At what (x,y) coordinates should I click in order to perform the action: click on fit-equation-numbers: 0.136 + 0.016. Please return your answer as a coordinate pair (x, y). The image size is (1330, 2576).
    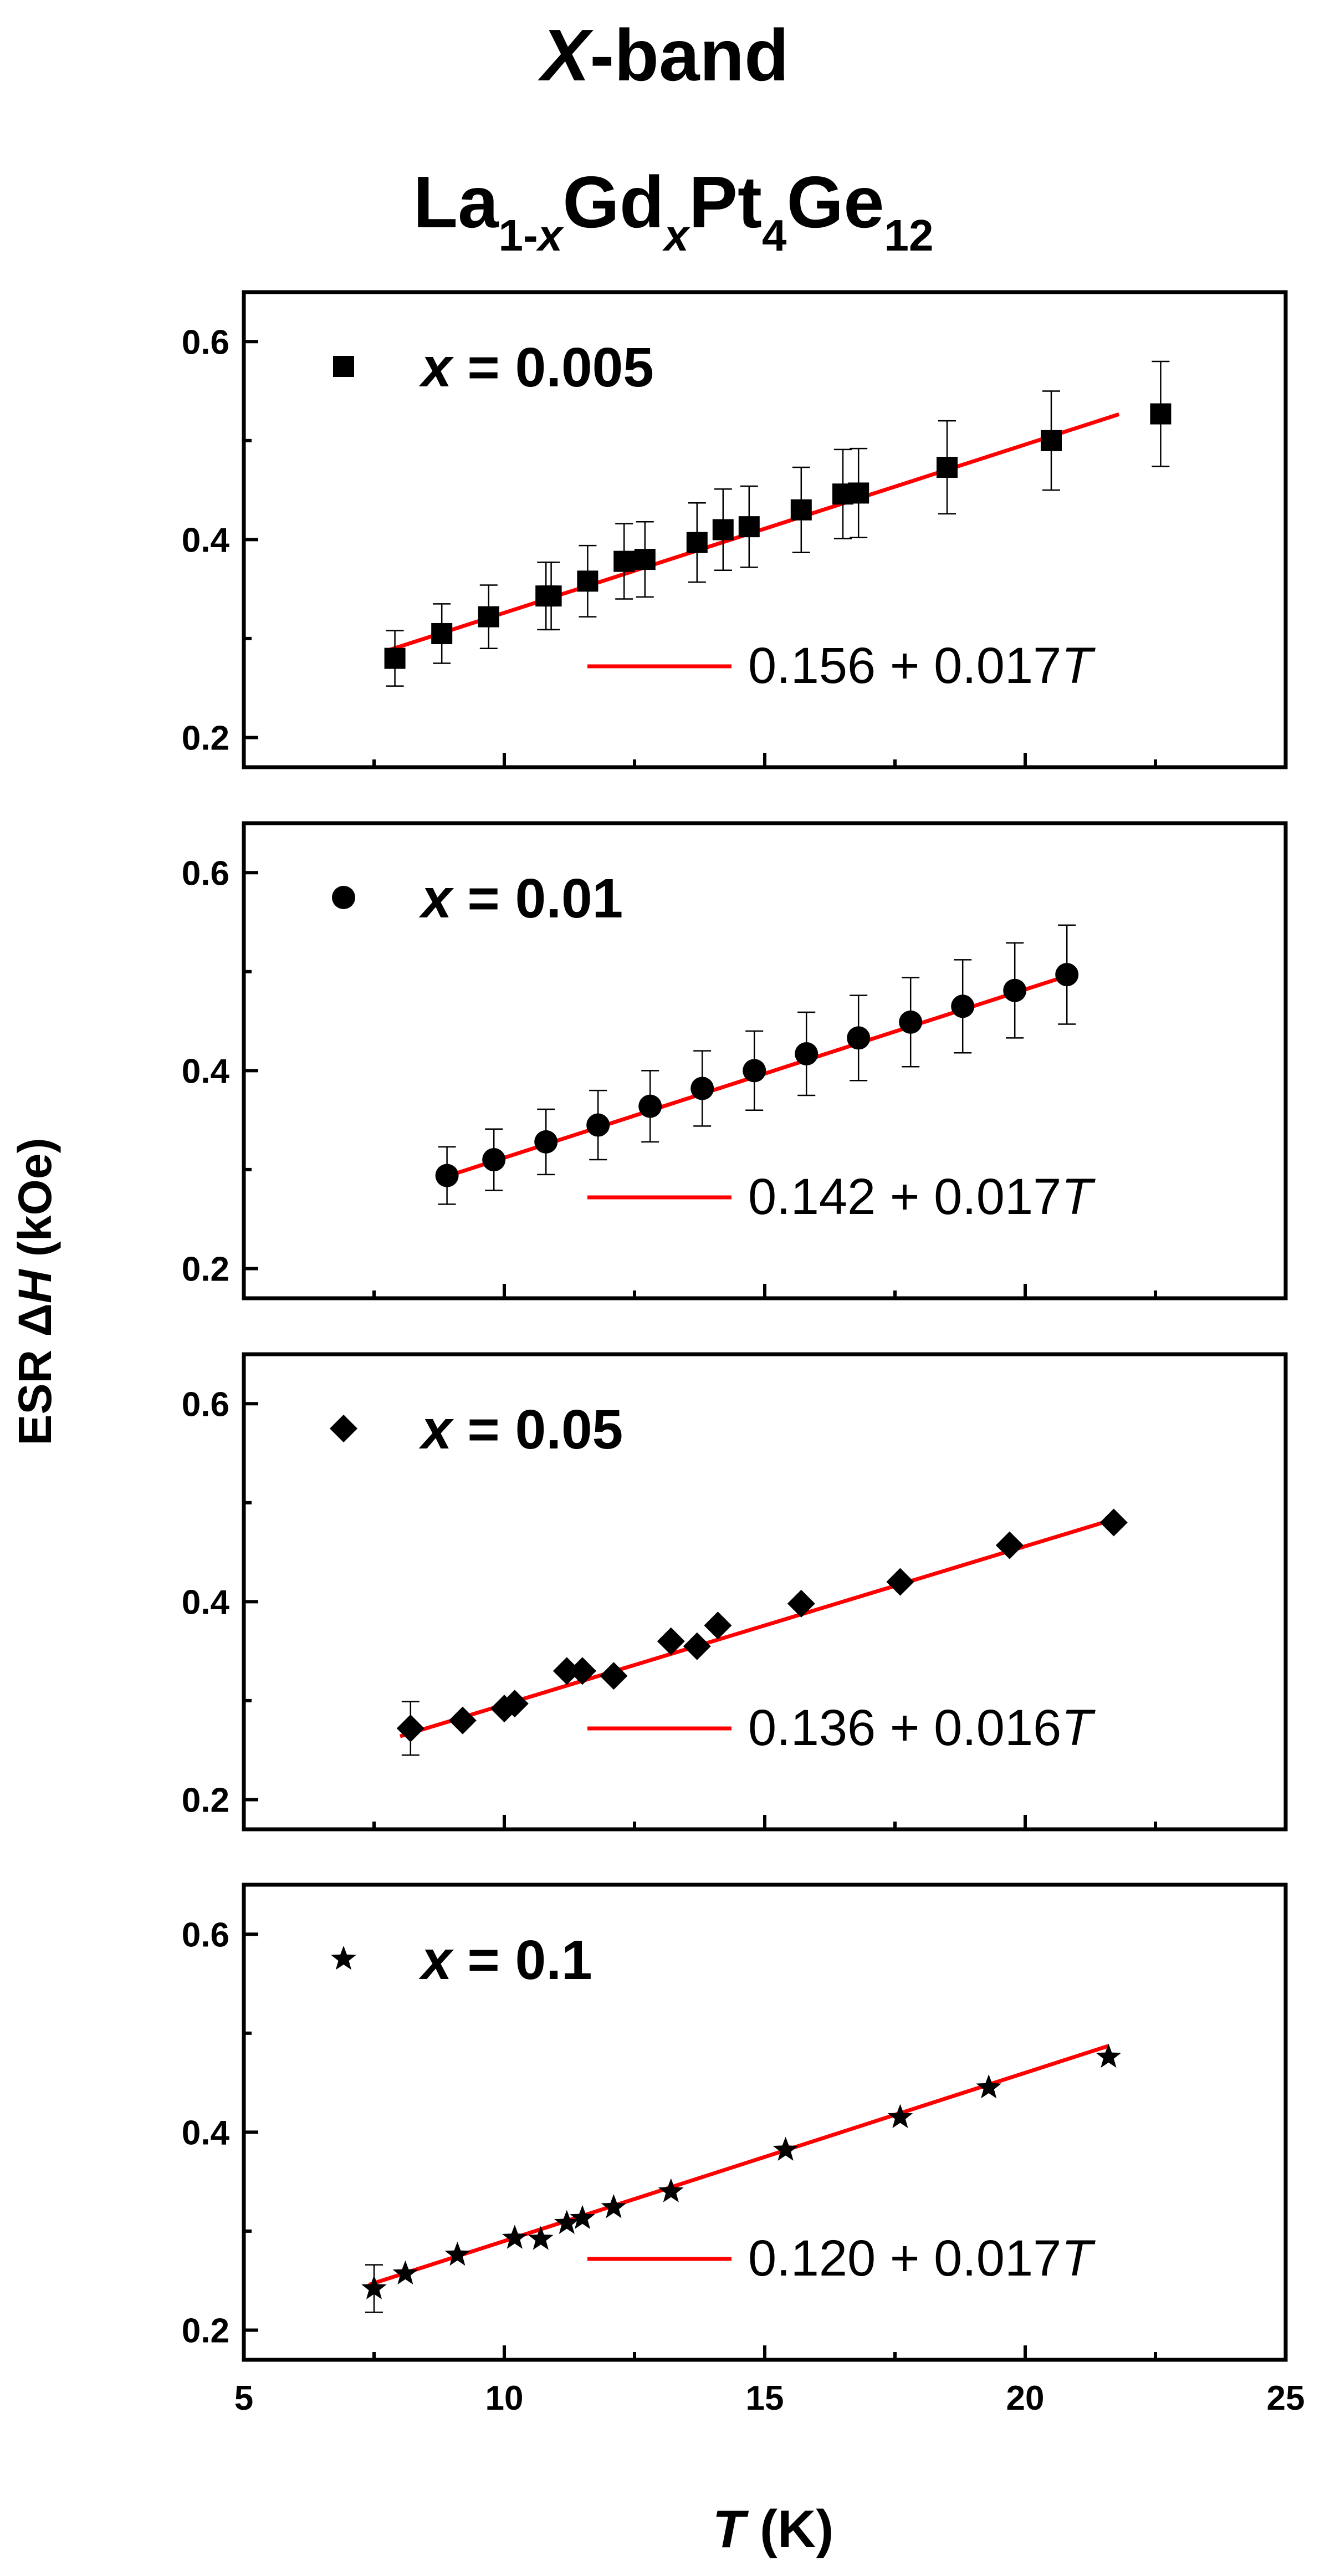
    Looking at the image, I should click on (904, 1728).